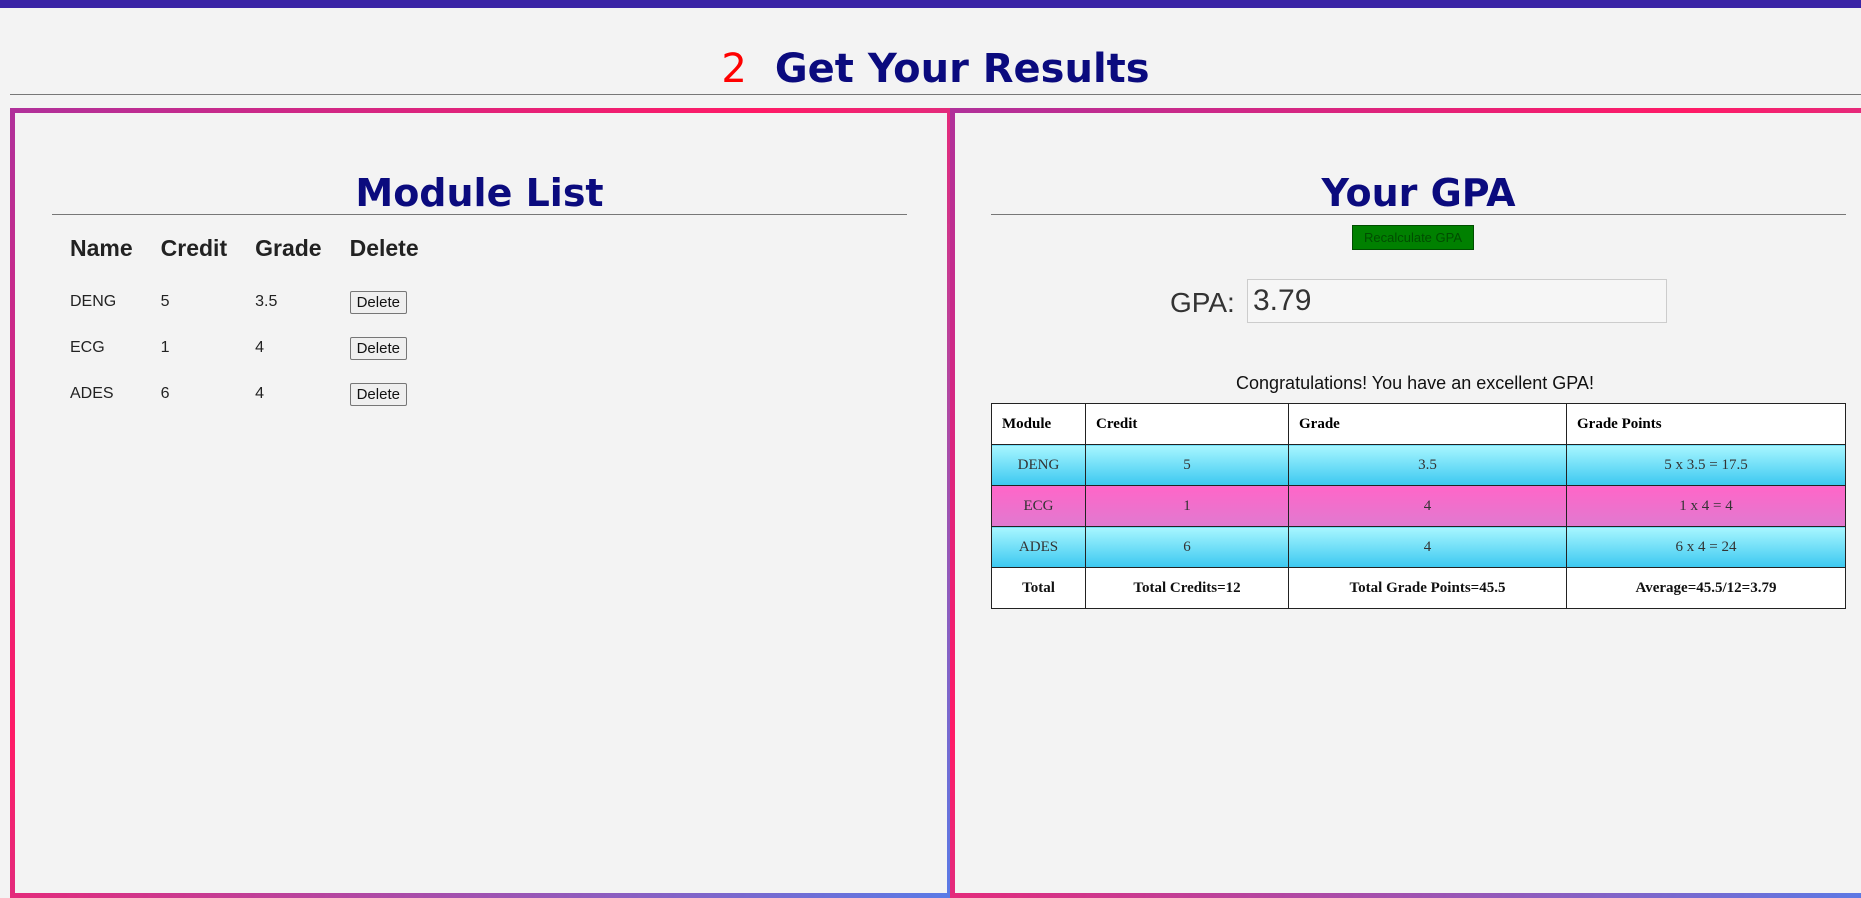 The image size is (1861, 898). What do you see at coordinates (962, 69) in the screenshot?
I see `section-title: Get Your Results` at bounding box center [962, 69].